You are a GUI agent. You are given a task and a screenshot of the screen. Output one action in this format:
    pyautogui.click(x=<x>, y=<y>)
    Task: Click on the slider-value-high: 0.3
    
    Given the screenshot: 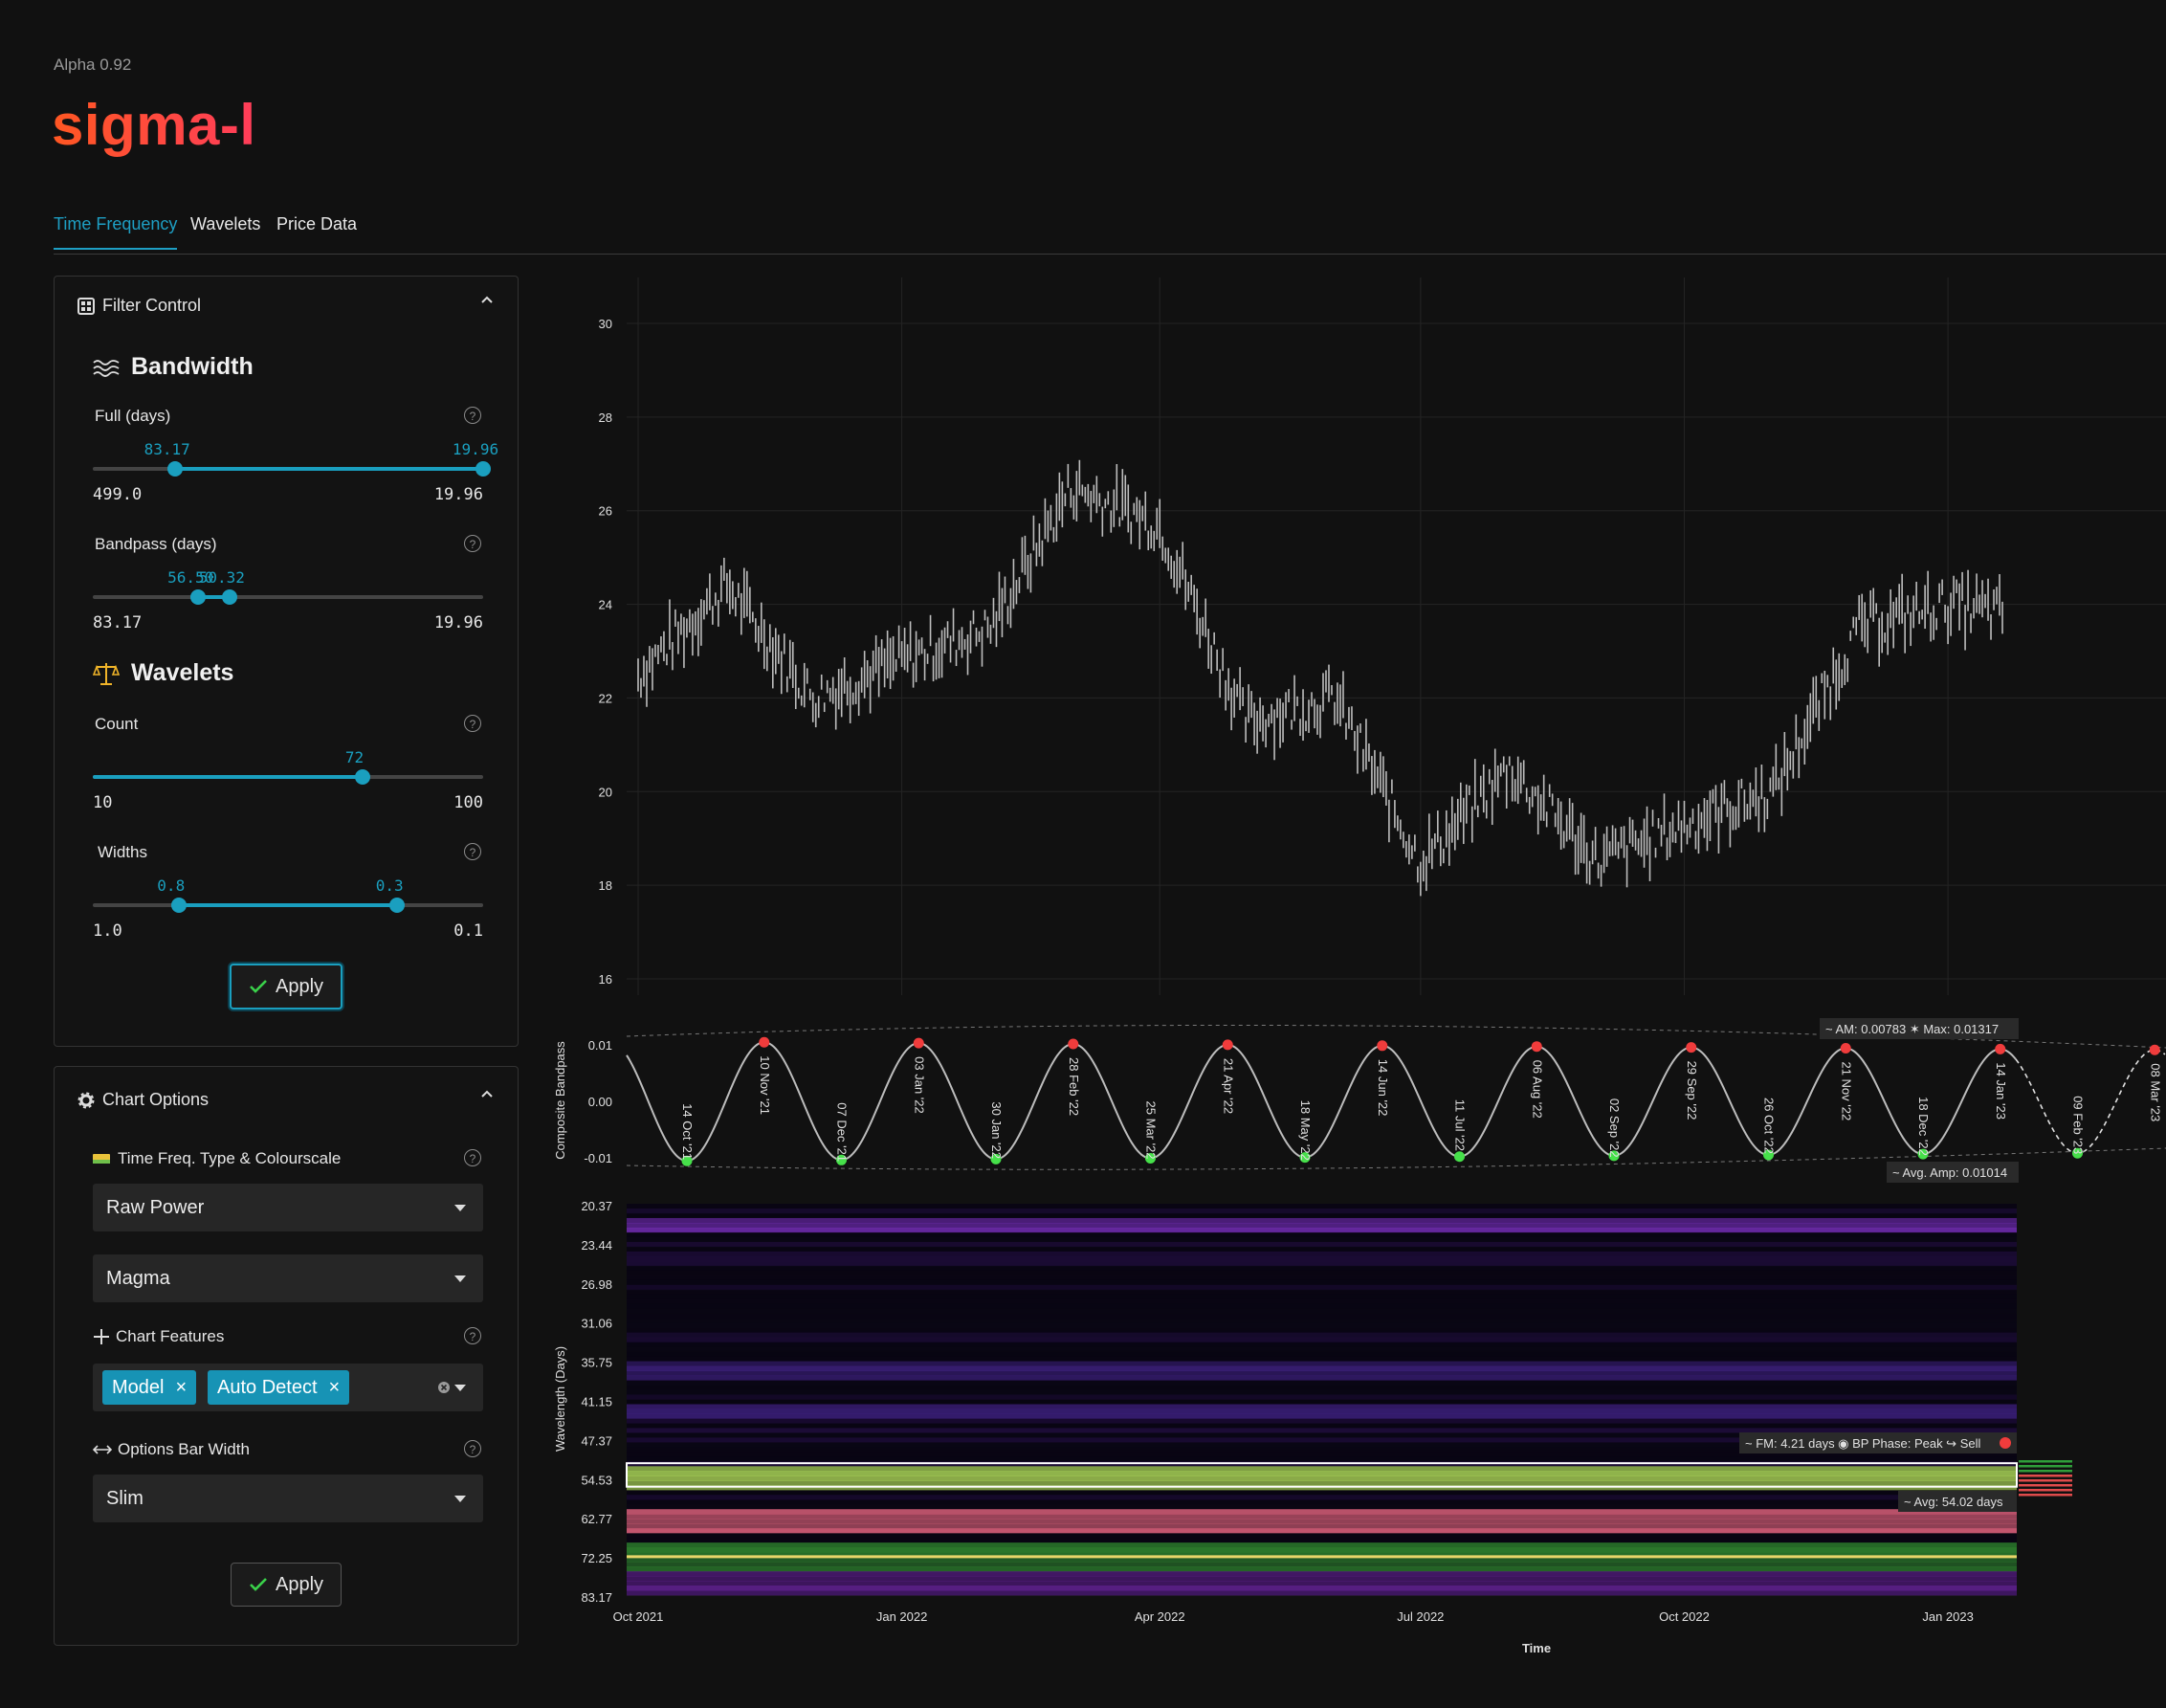 What is the action you would take?
    pyautogui.click(x=390, y=886)
    